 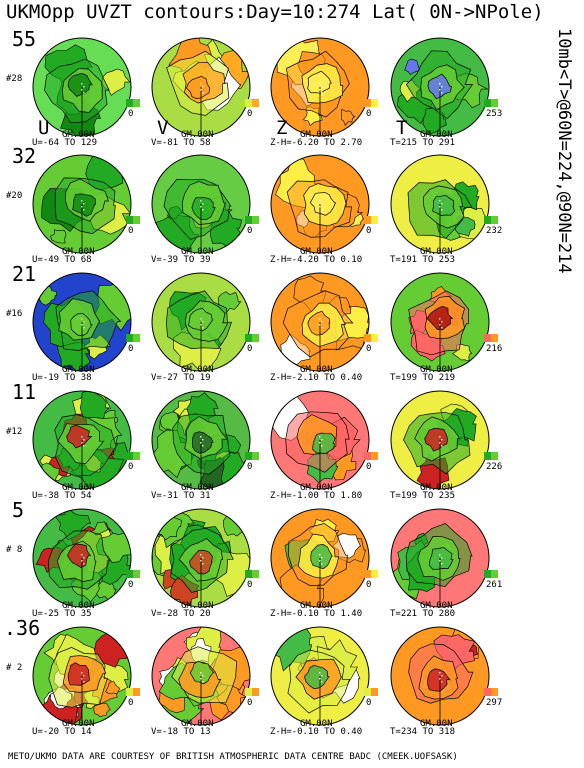 I want to click on field-range: T=215 TO 291, so click(x=423, y=143).